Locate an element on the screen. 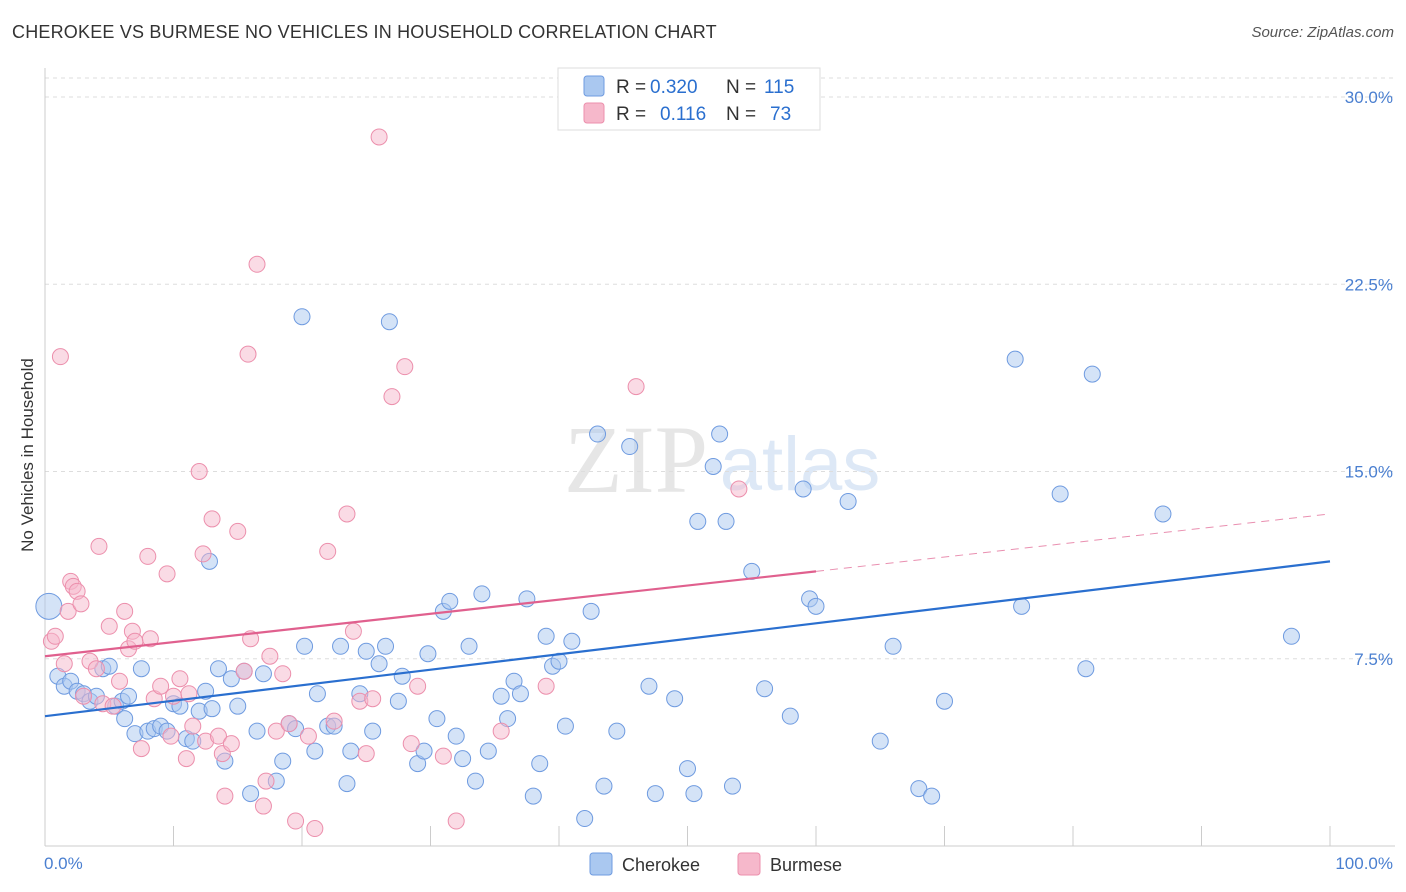 The image size is (1406, 892). bottom-legend-swatch-cherokee is located at coordinates (601, 864).